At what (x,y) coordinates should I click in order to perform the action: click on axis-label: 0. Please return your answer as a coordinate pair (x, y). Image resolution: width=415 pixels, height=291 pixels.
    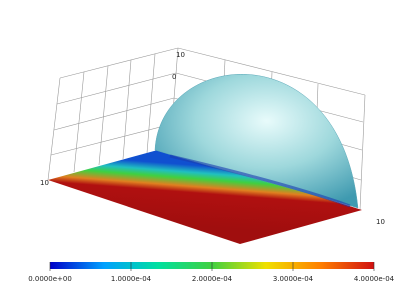
    Looking at the image, I should click on (174, 77).